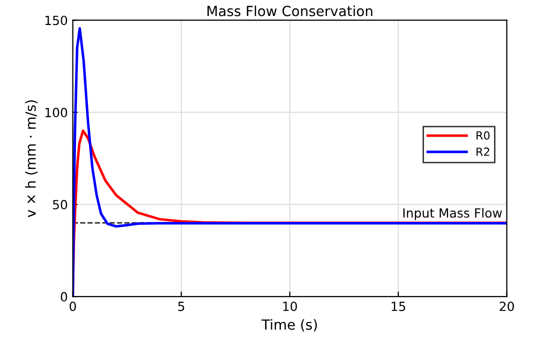  I want to click on y-tick-label: 100, so click(56, 113).